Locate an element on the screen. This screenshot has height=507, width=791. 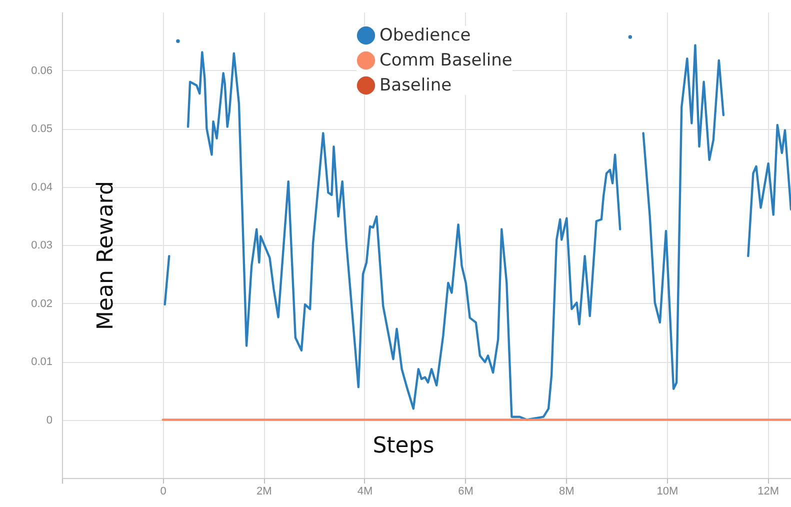
legend-label: Baseline is located at coordinates (416, 86).